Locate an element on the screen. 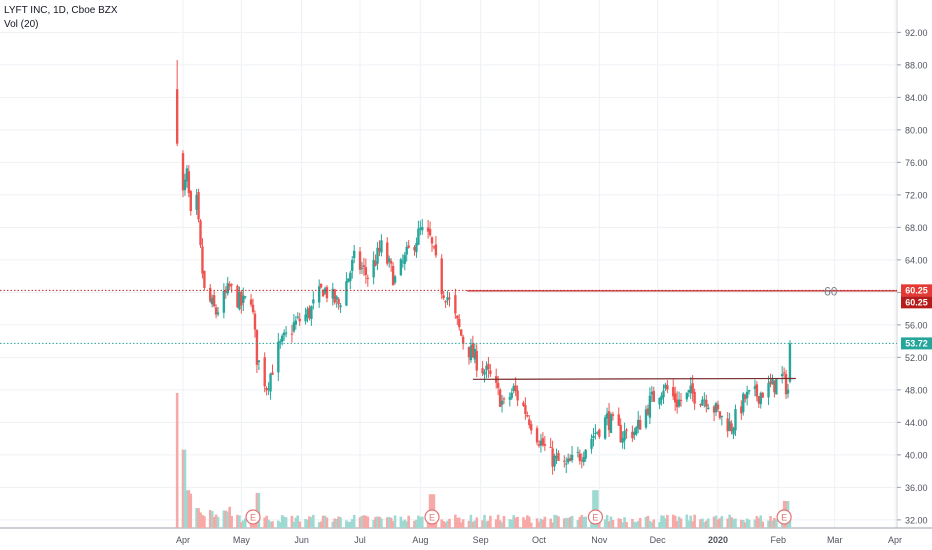 This screenshot has height=550, width=932. price-label-text: 60.25 is located at coordinates (916, 290).